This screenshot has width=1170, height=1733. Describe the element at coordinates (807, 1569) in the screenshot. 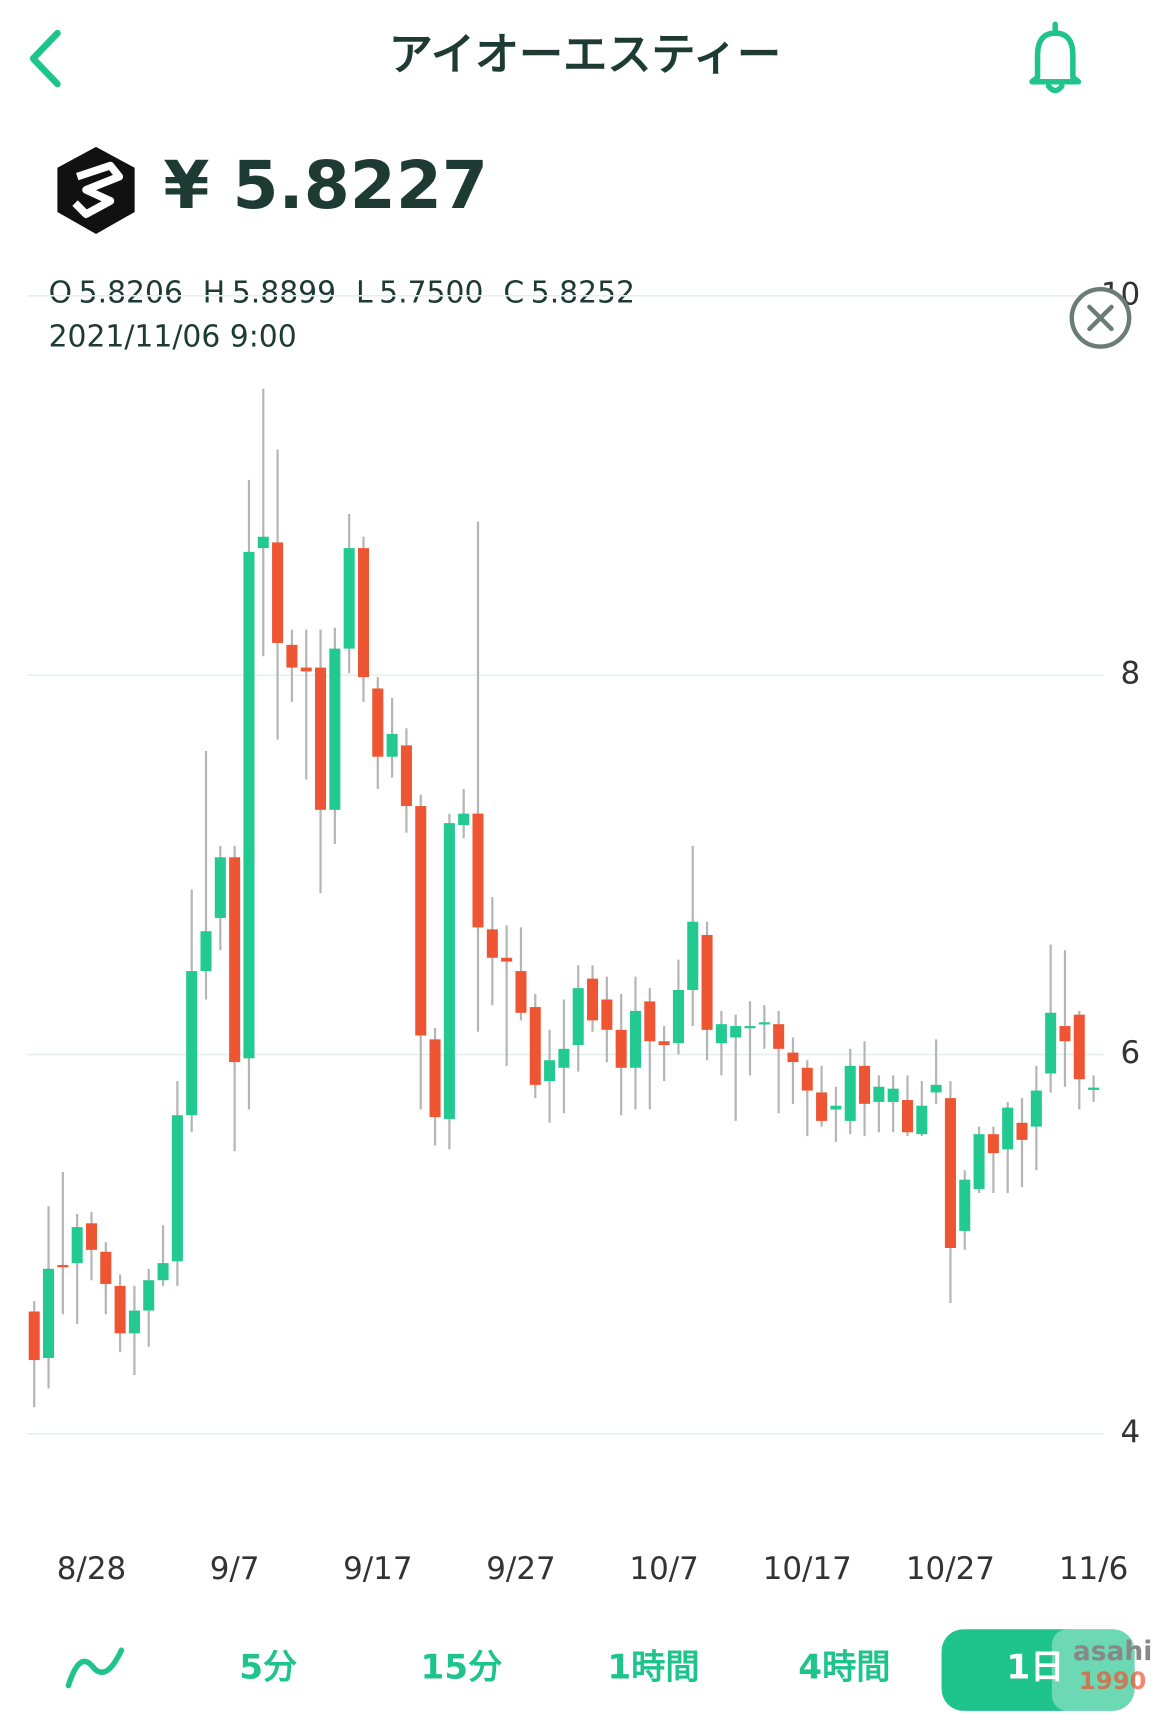

I see `x-tick-label: 10/17` at that location.